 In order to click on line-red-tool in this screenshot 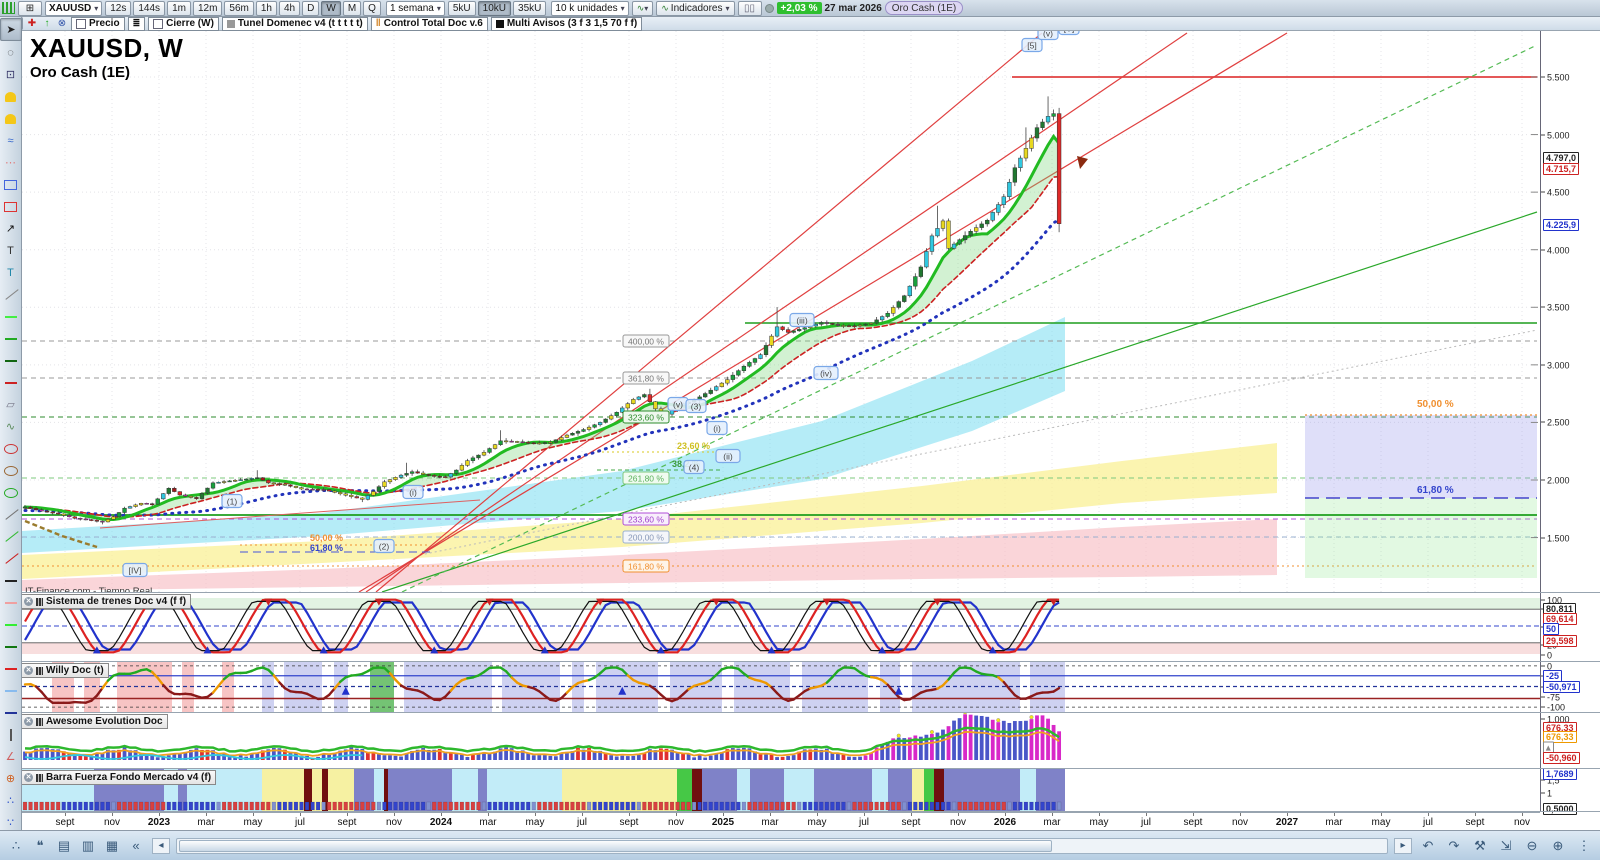, I will do `click(11, 558)`.